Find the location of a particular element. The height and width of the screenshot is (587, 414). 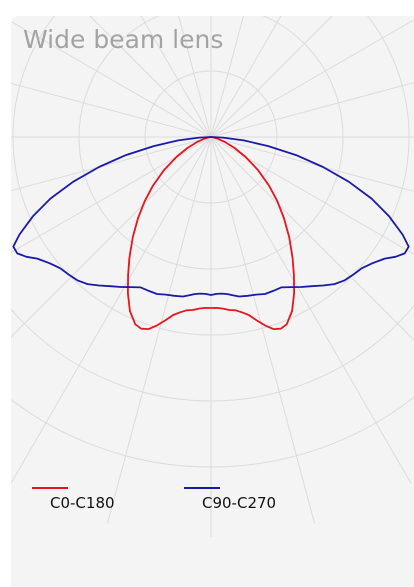

legend-swatch-c90-c270 is located at coordinates (202, 488).